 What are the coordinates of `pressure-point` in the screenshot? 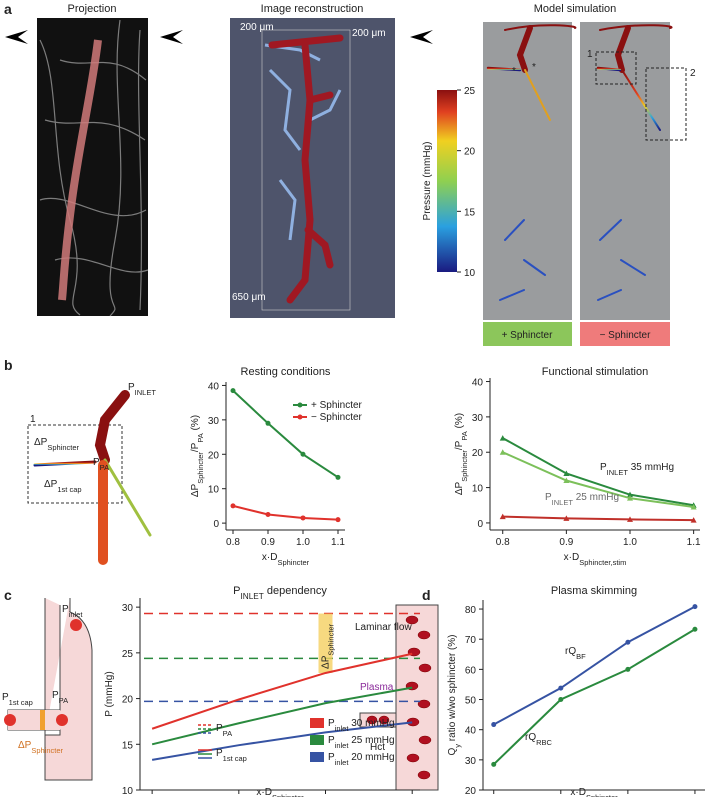 It's located at (76, 625).